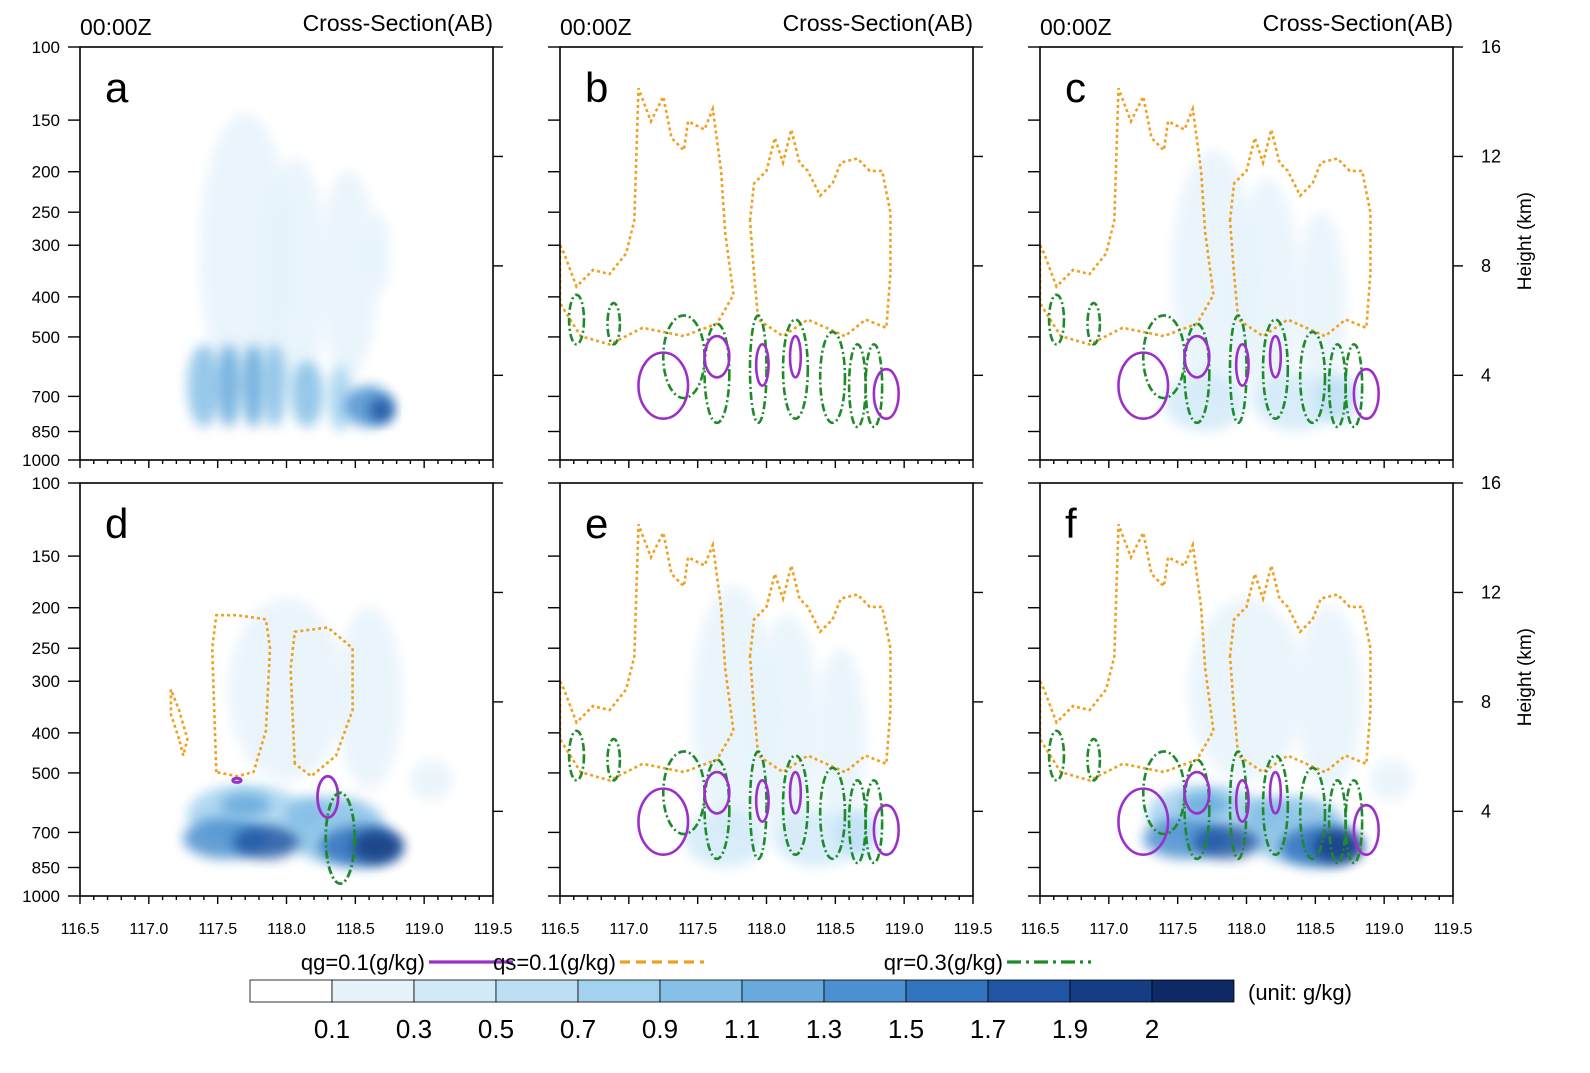  Describe the element at coordinates (660, 1029) in the screenshot. I see `colorbar-level-label: 0.9` at that location.